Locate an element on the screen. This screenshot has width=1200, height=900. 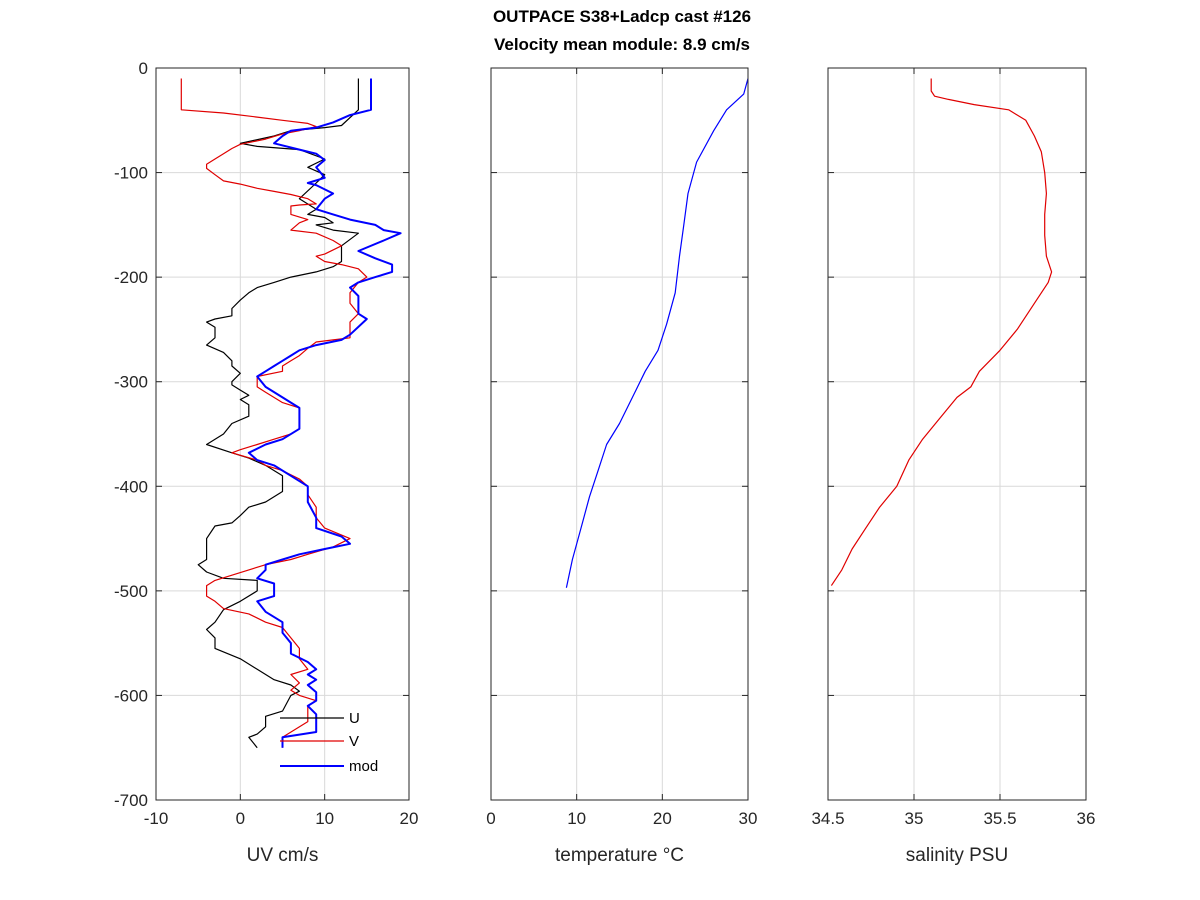
y-tick-label: -600 is located at coordinates (131, 695).